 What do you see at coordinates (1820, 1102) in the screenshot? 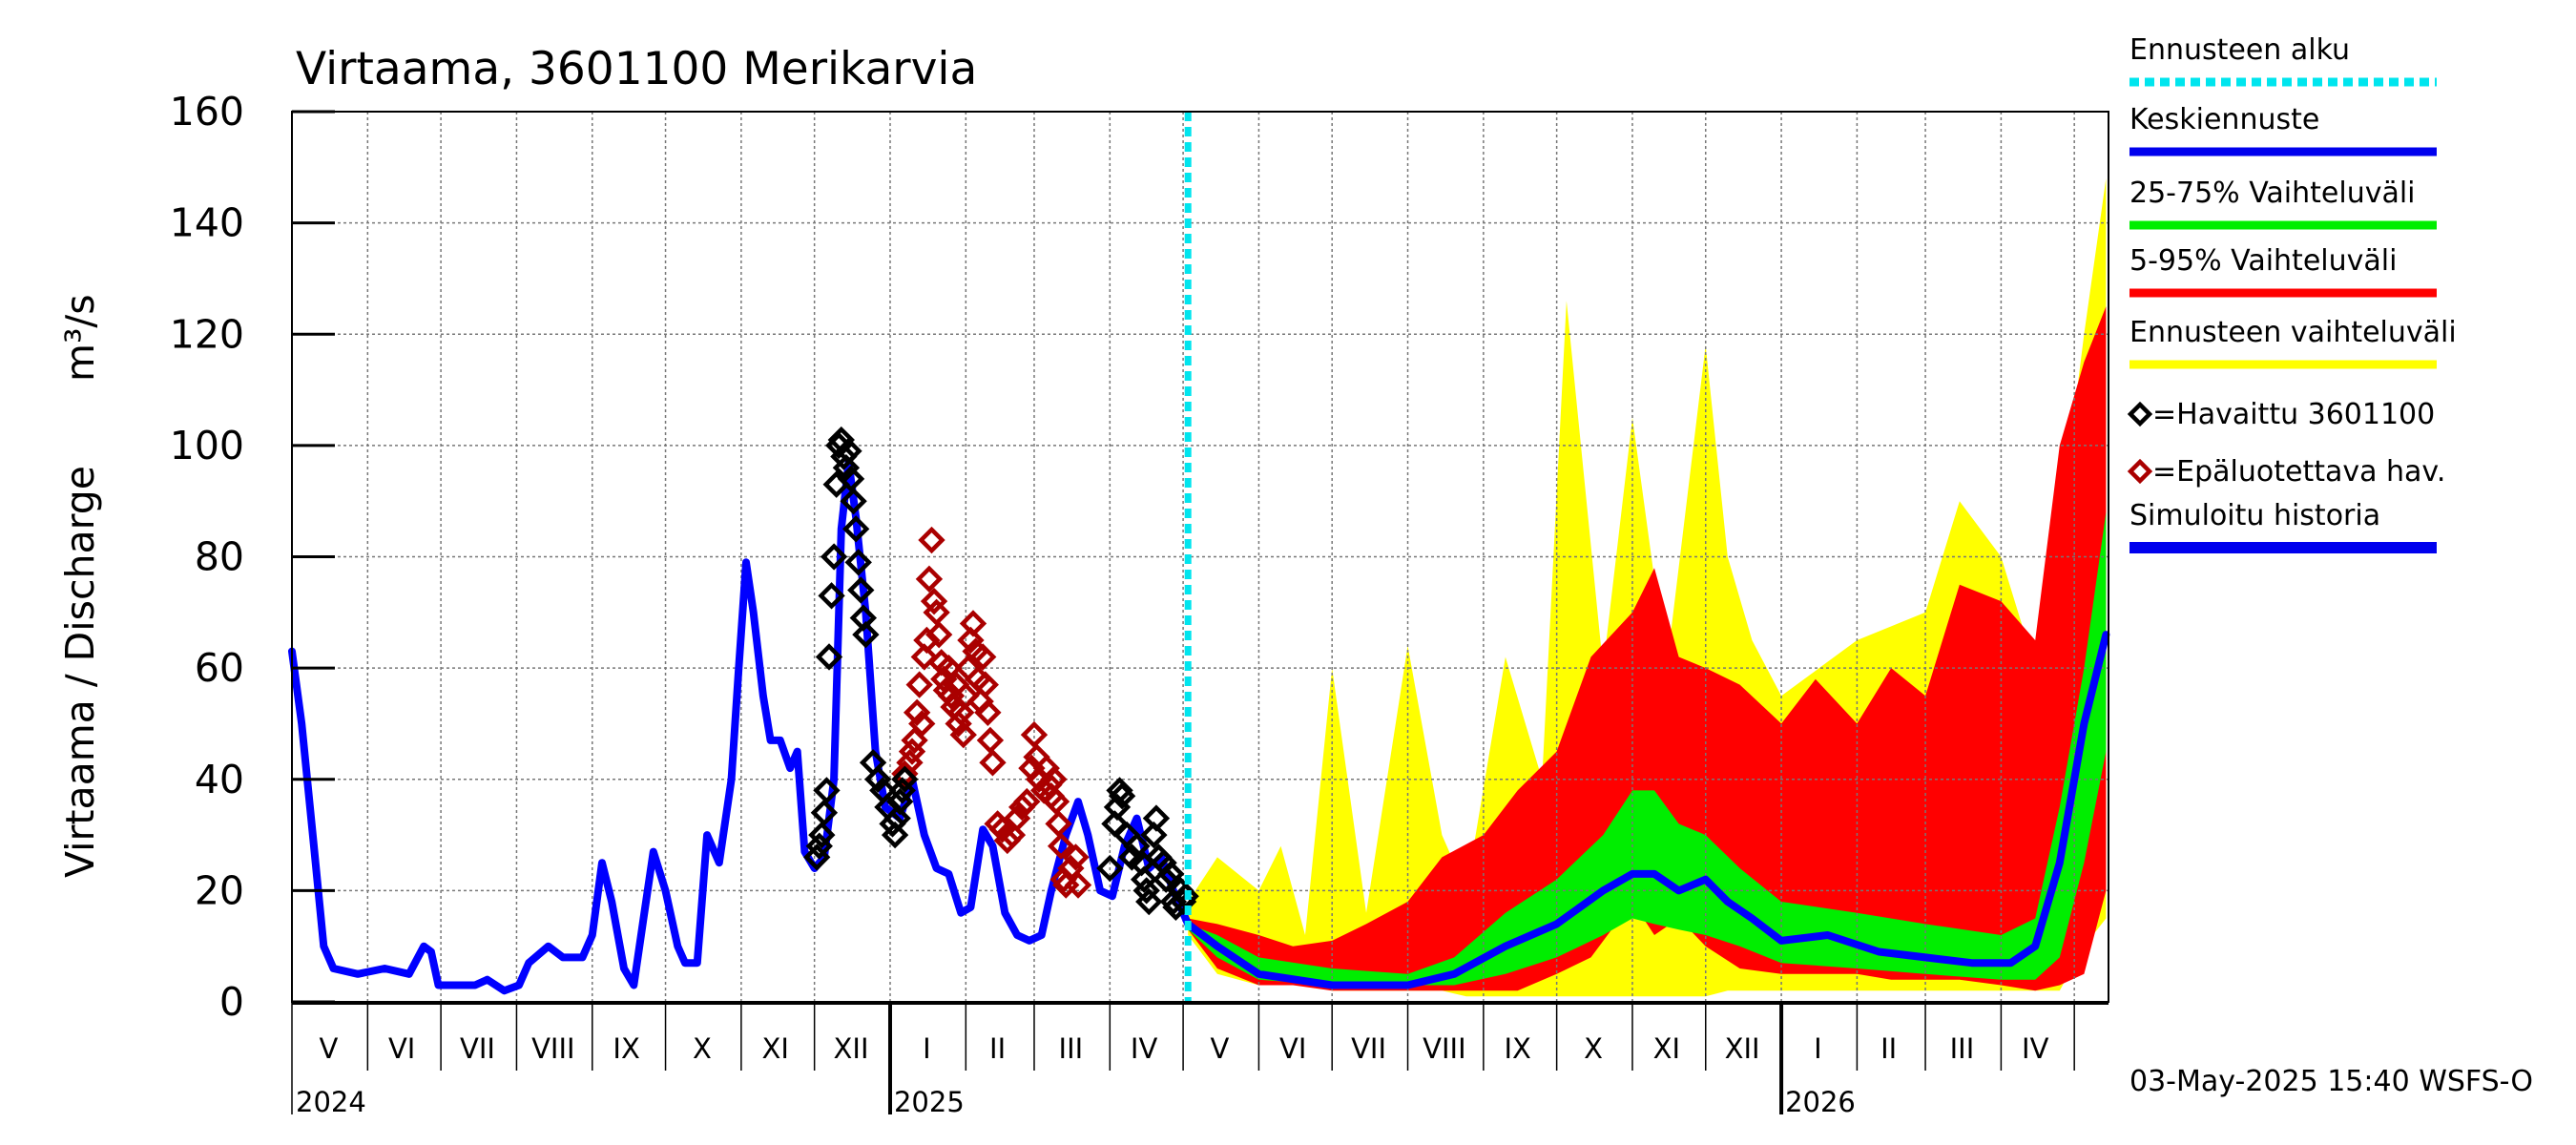
I see `x-year-label: 2026` at bounding box center [1820, 1102].